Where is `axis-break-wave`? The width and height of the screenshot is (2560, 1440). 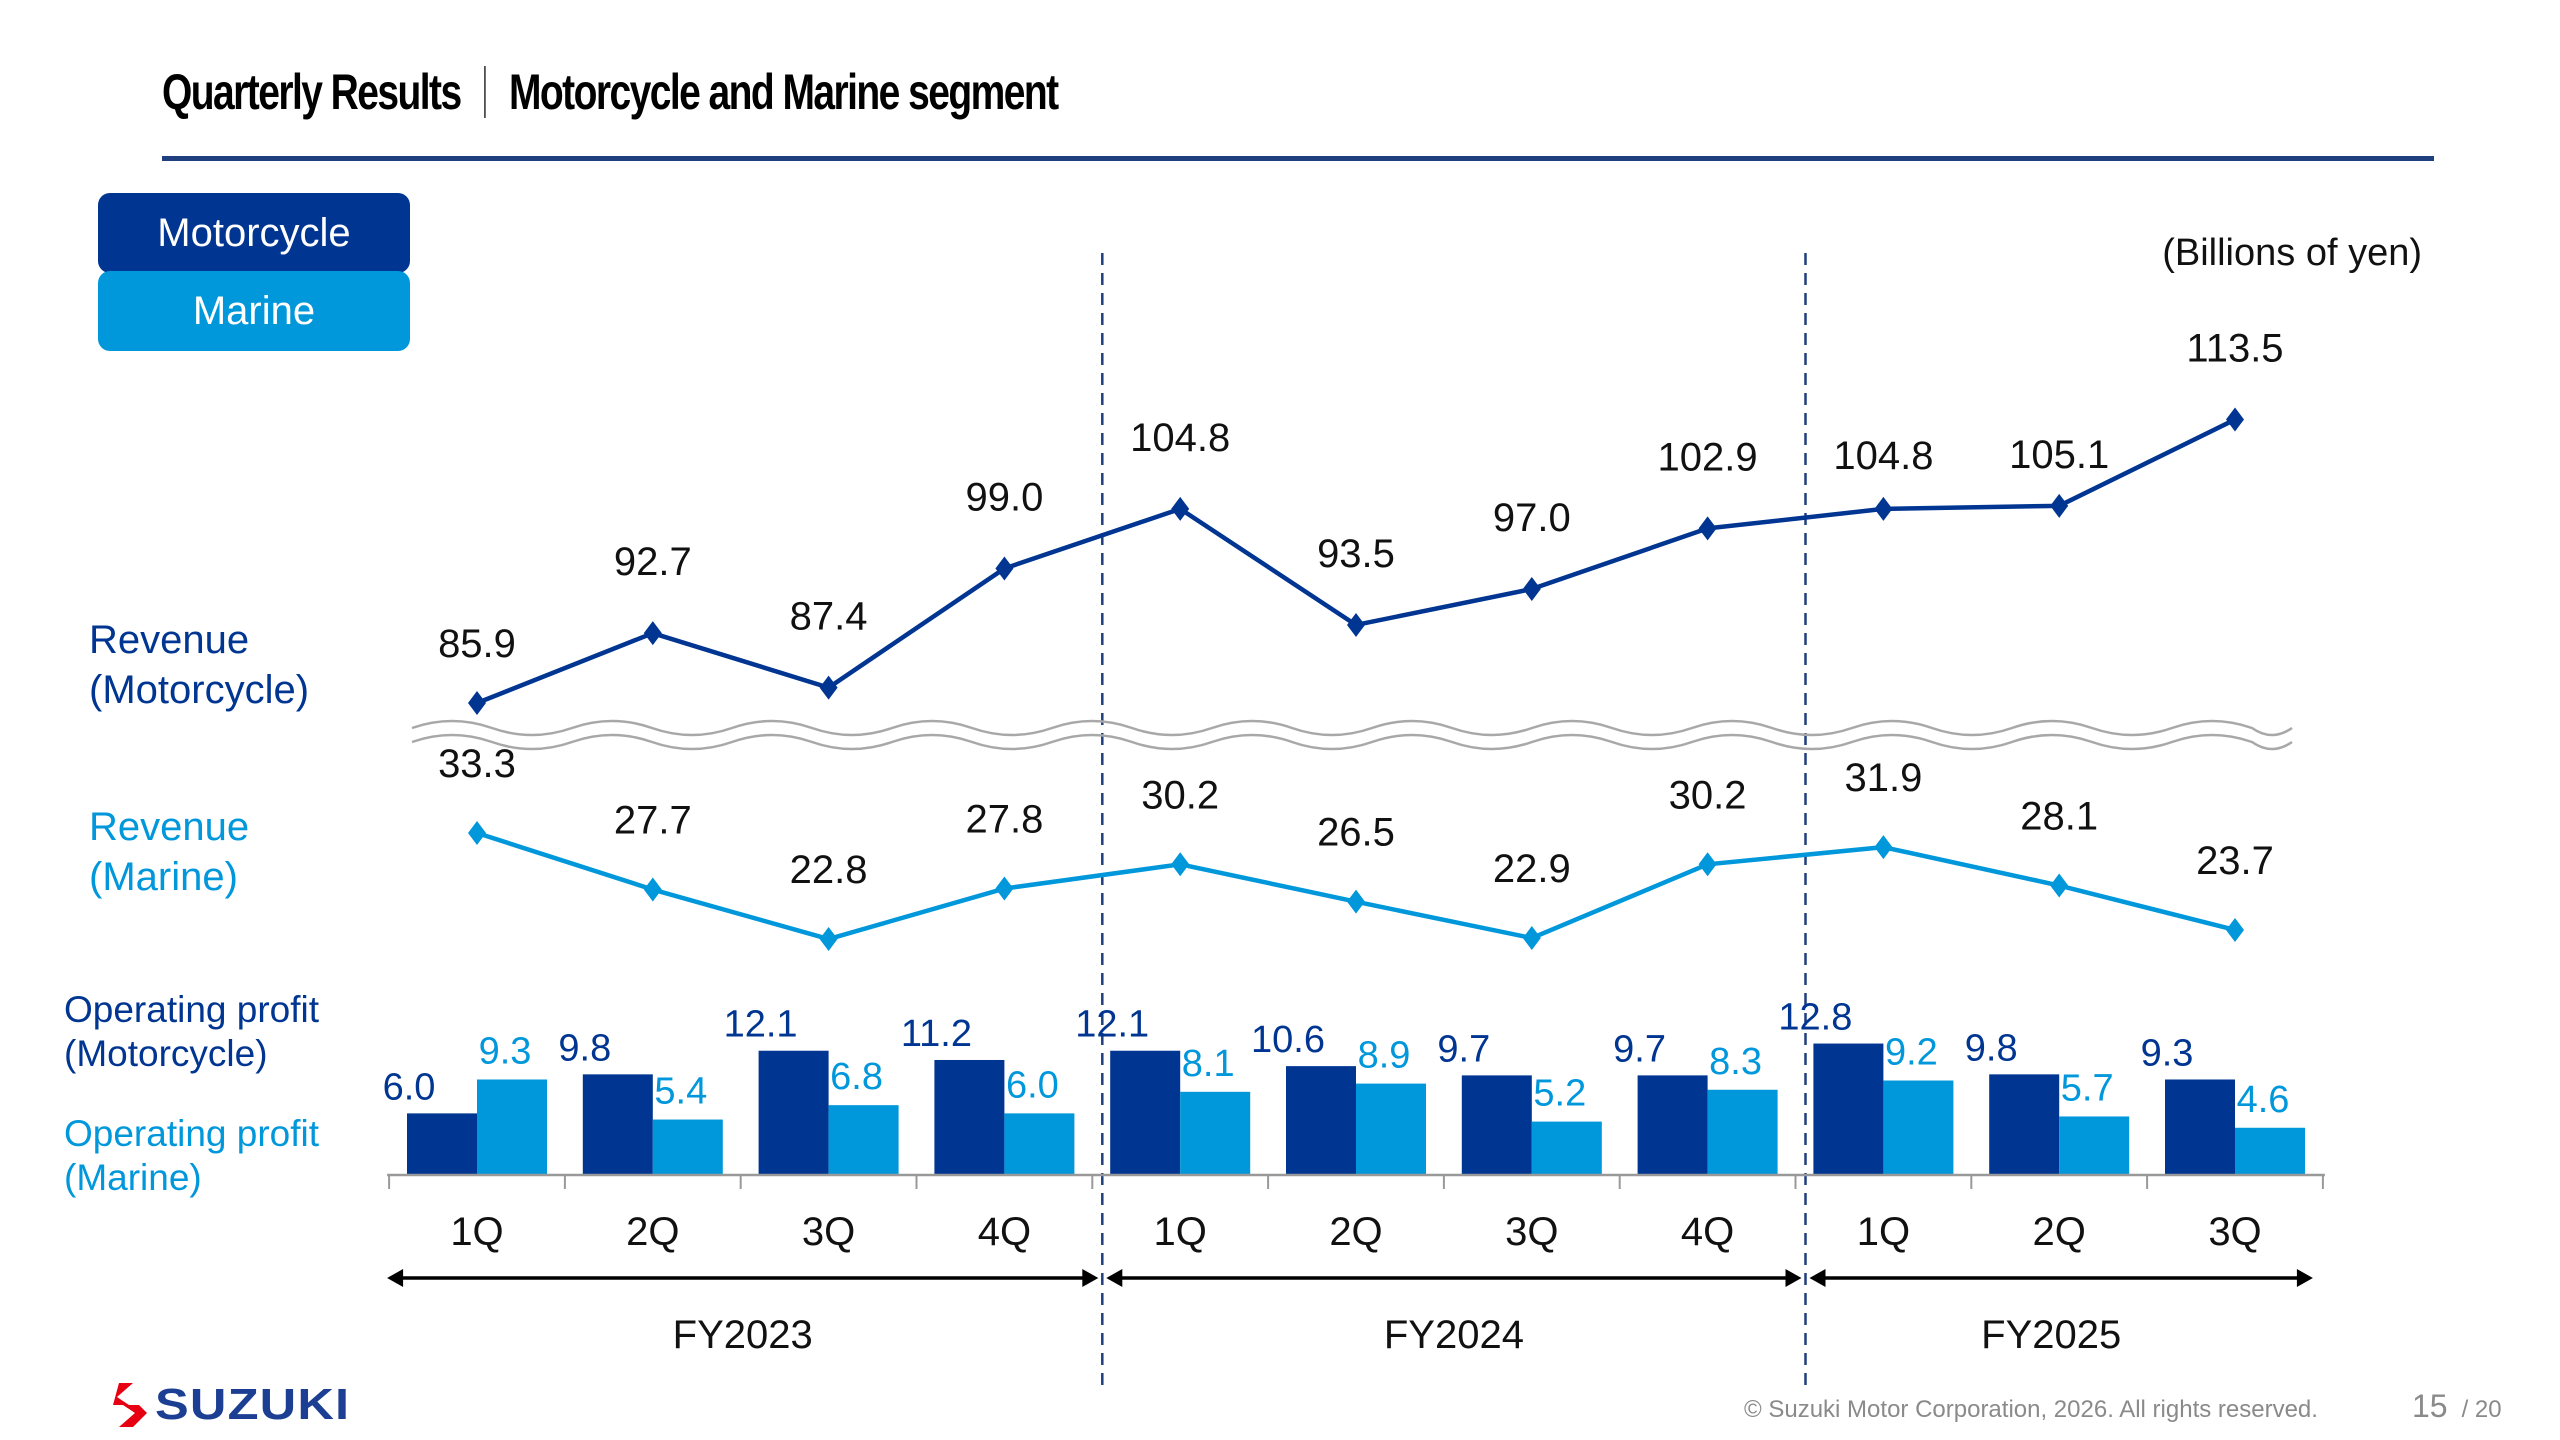
axis-break-wave is located at coordinates (1352, 728).